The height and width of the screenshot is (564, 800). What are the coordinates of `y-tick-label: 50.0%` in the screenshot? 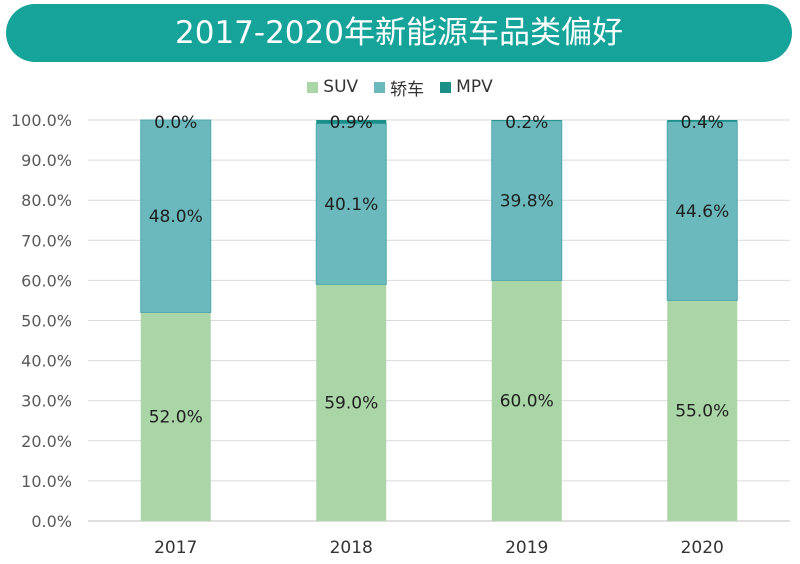 It's located at (46, 321).